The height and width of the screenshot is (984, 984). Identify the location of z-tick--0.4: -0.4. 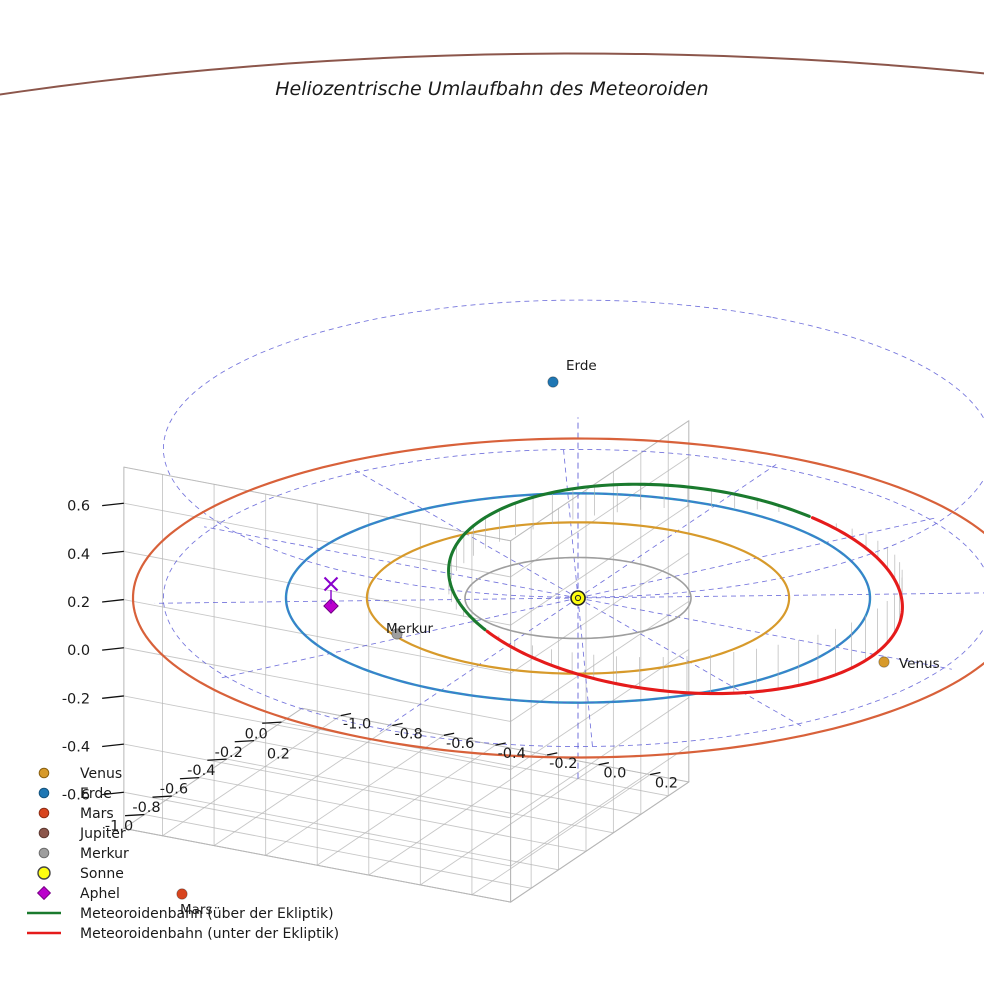
(76, 747).